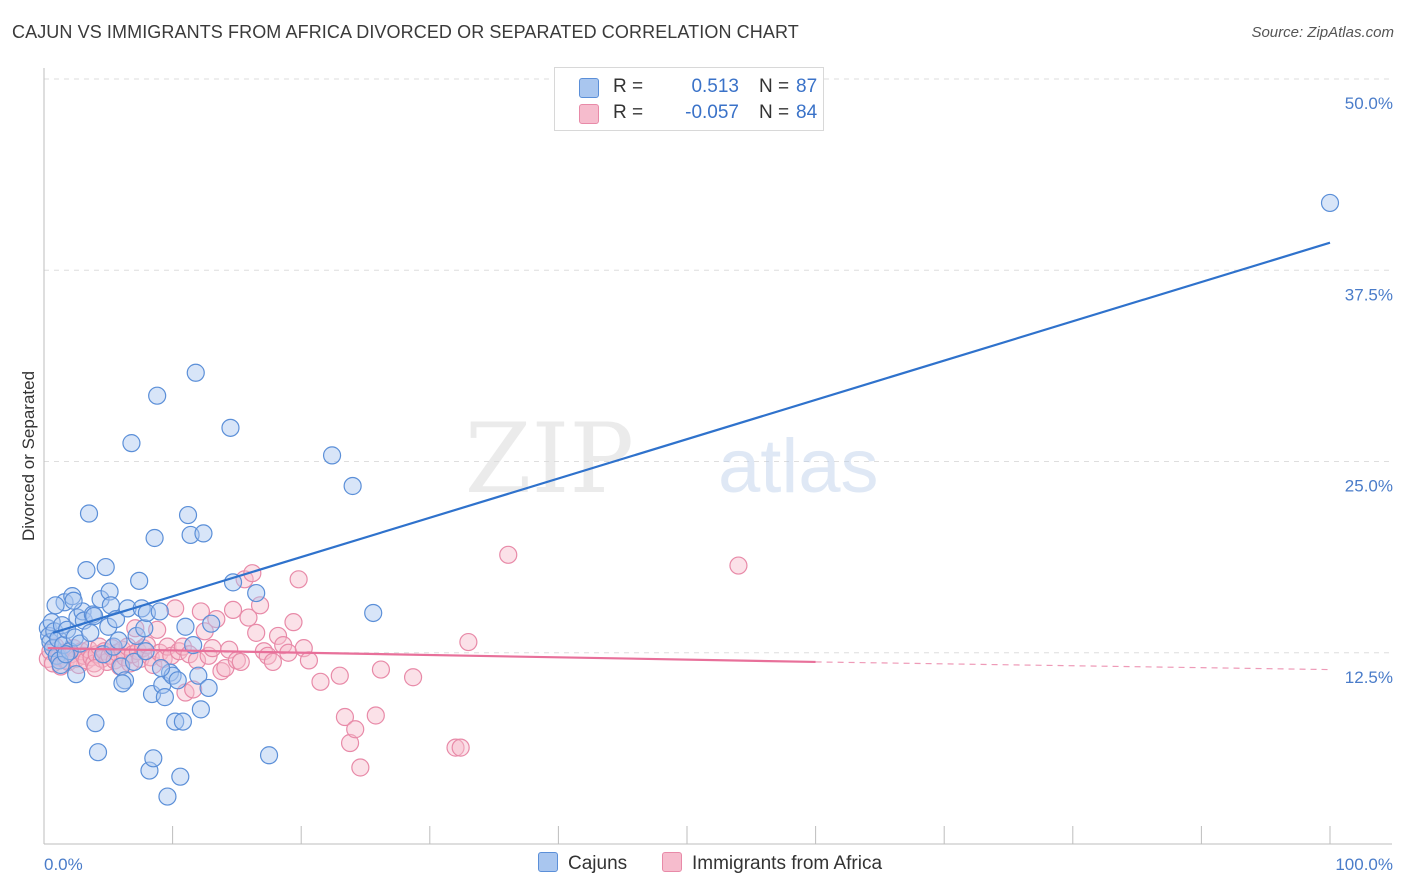 The height and width of the screenshot is (892, 1406). I want to click on legend-n-label: N =, so click(774, 112).